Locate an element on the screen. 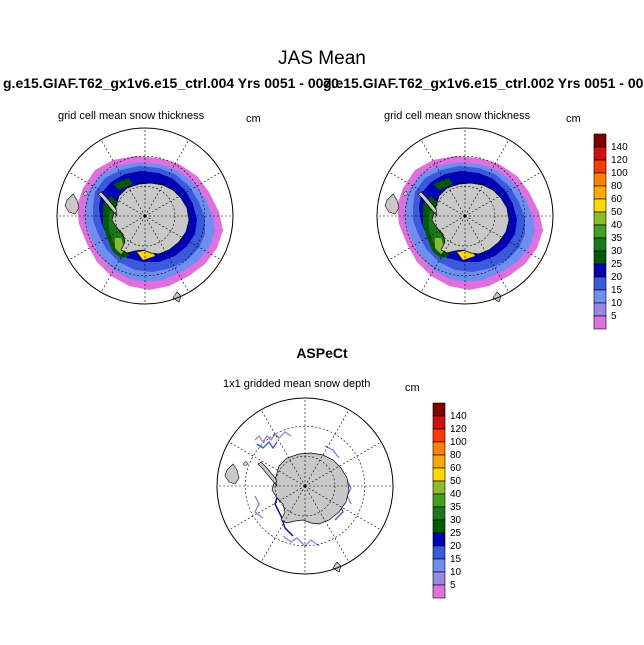 This screenshot has width=644, height=645. top-colorbar-label-80: 80 is located at coordinates (617, 186).